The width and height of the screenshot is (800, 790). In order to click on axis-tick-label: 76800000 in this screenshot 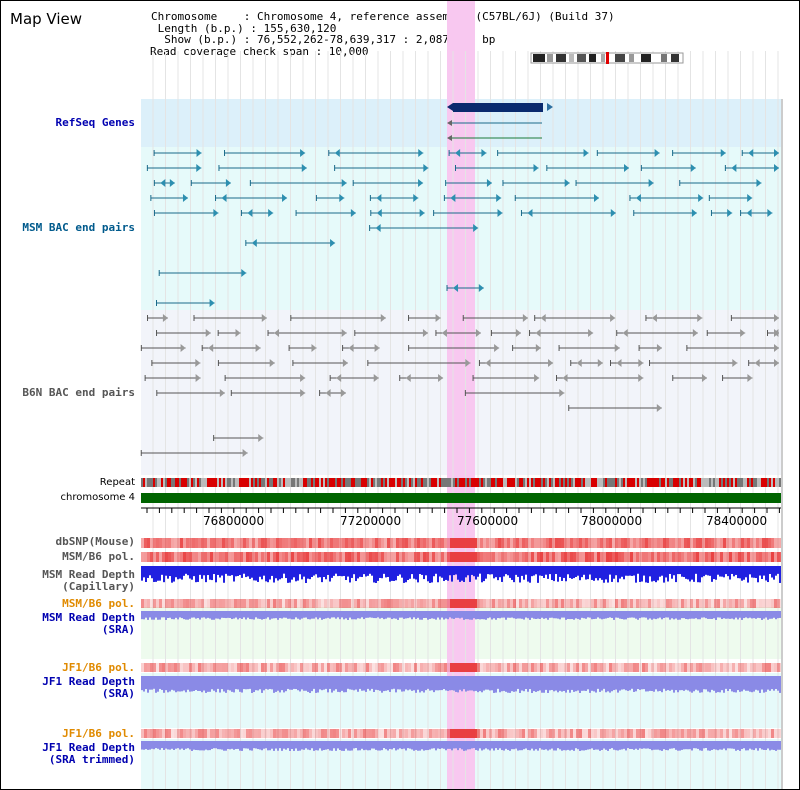, I will do `click(234, 521)`.